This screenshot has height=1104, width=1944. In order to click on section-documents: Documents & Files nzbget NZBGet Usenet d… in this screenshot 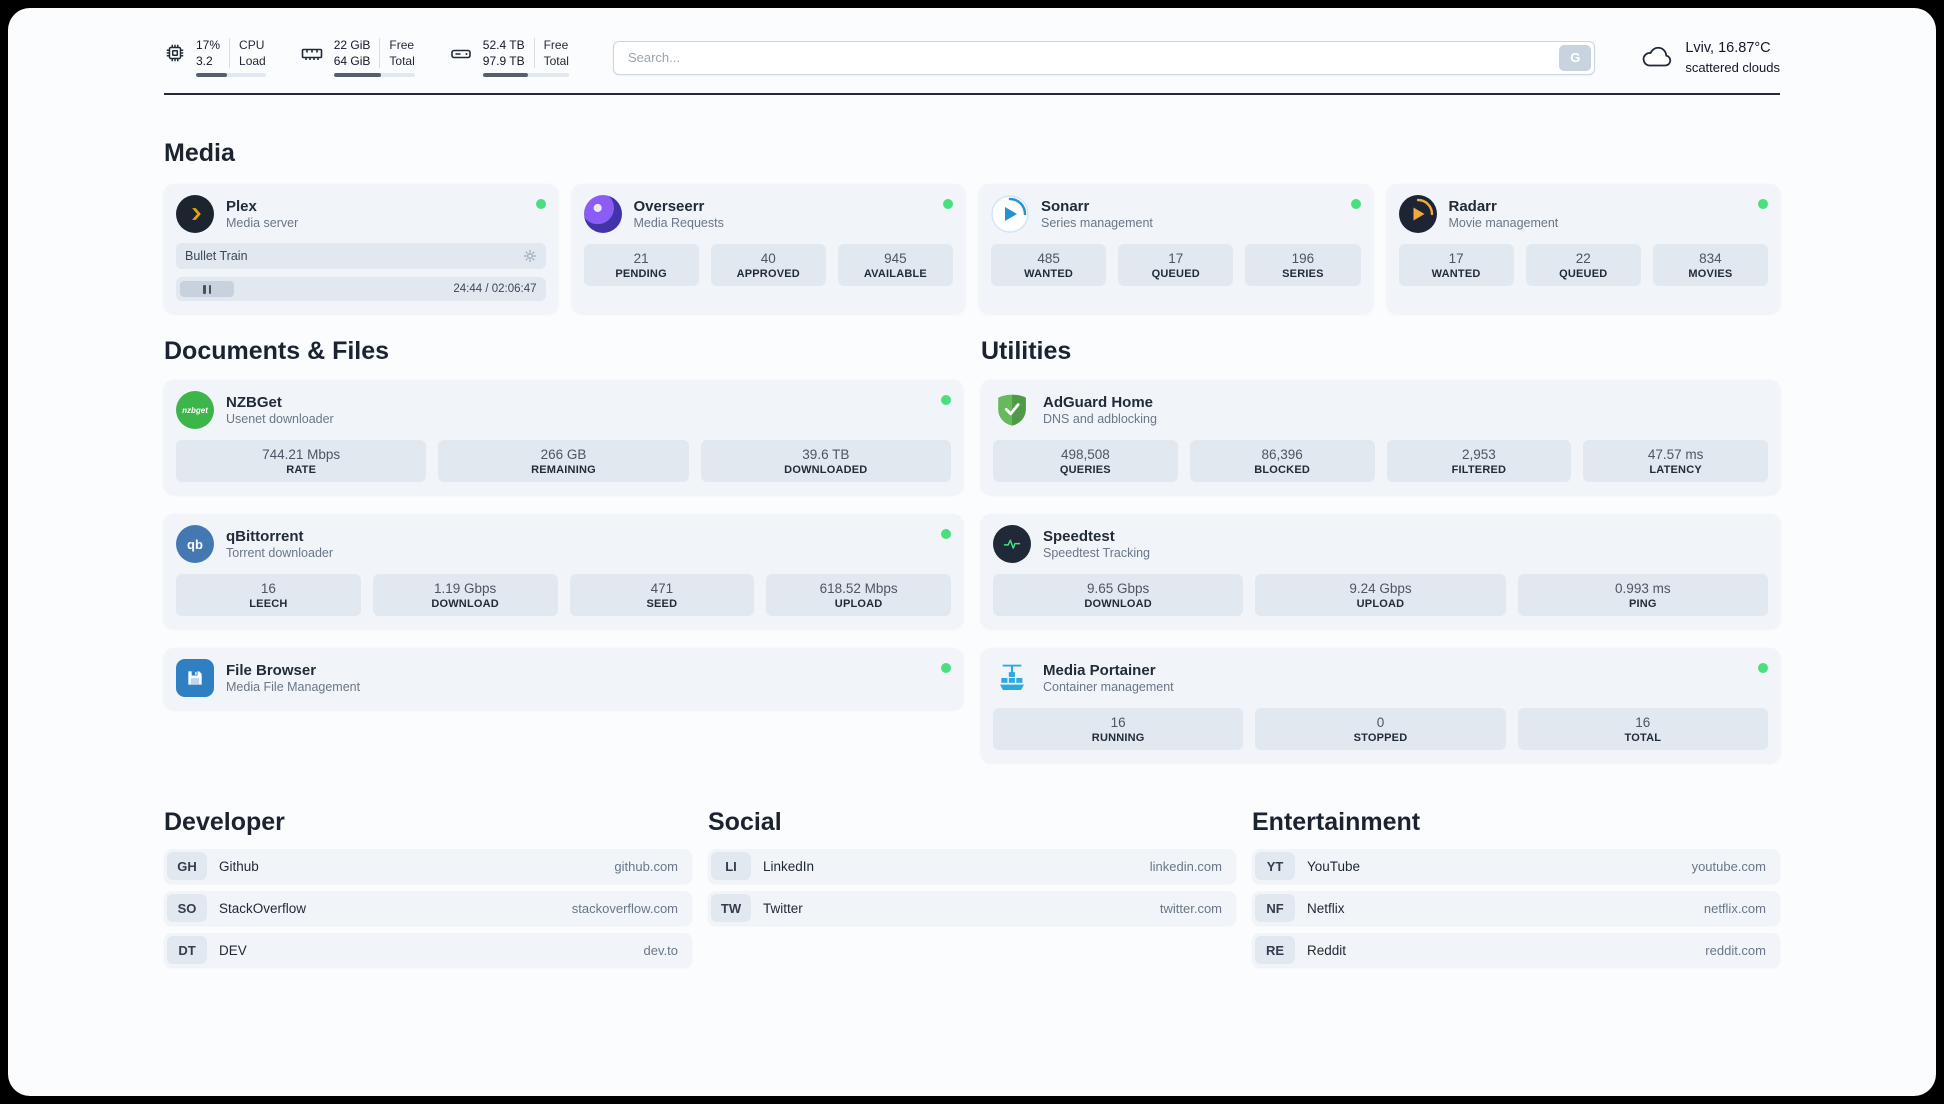, I will do `click(563, 523)`.